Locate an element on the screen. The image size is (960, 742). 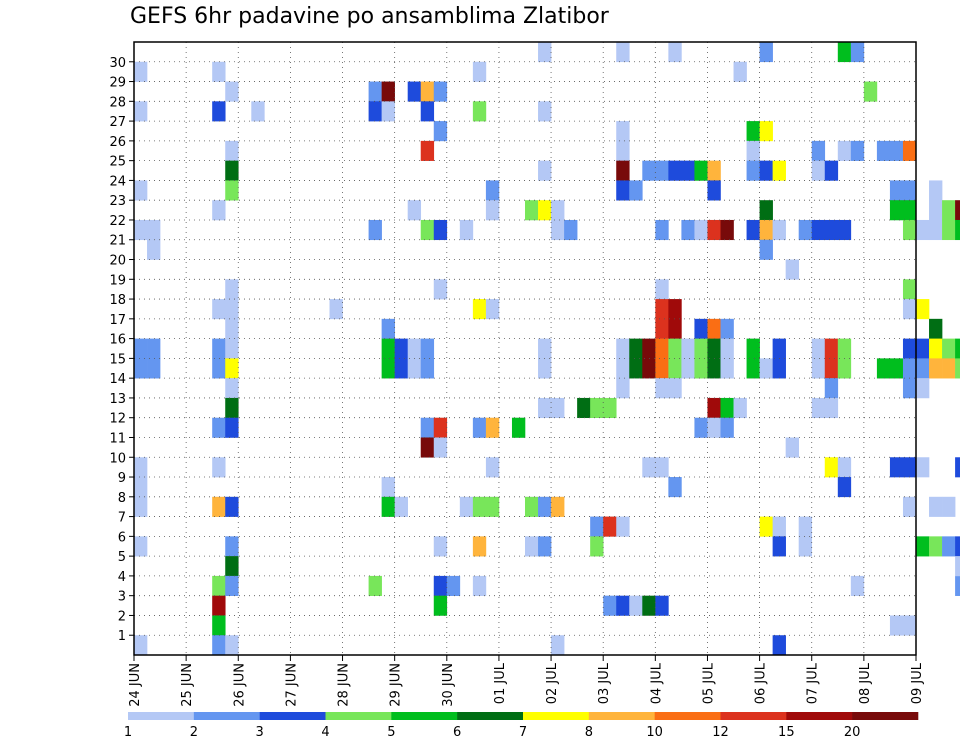
legend-label: 3 is located at coordinates (260, 732).